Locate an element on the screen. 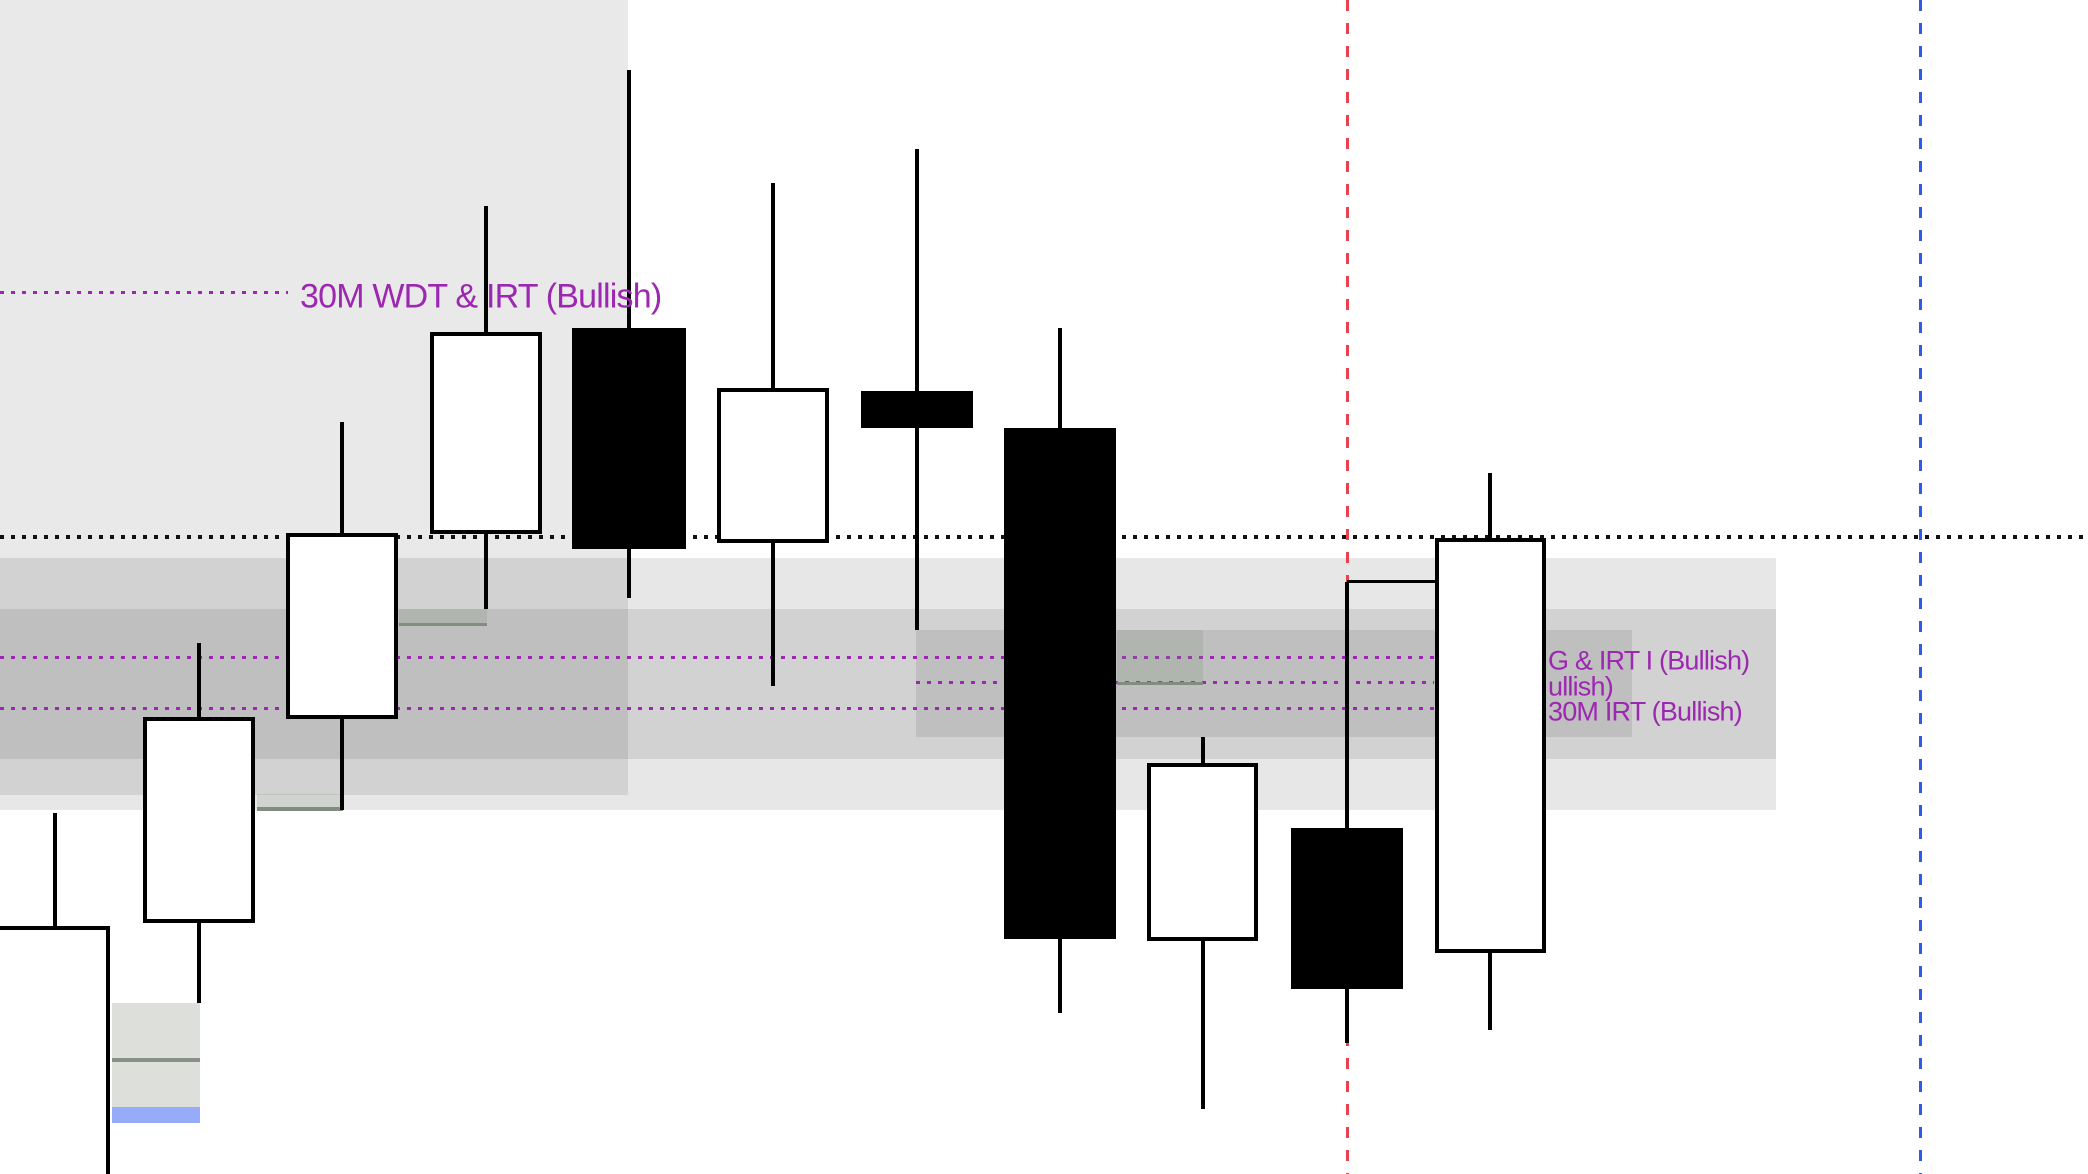 The image size is (2088, 1174). order-block-gray-top is located at coordinates (156, 1030).